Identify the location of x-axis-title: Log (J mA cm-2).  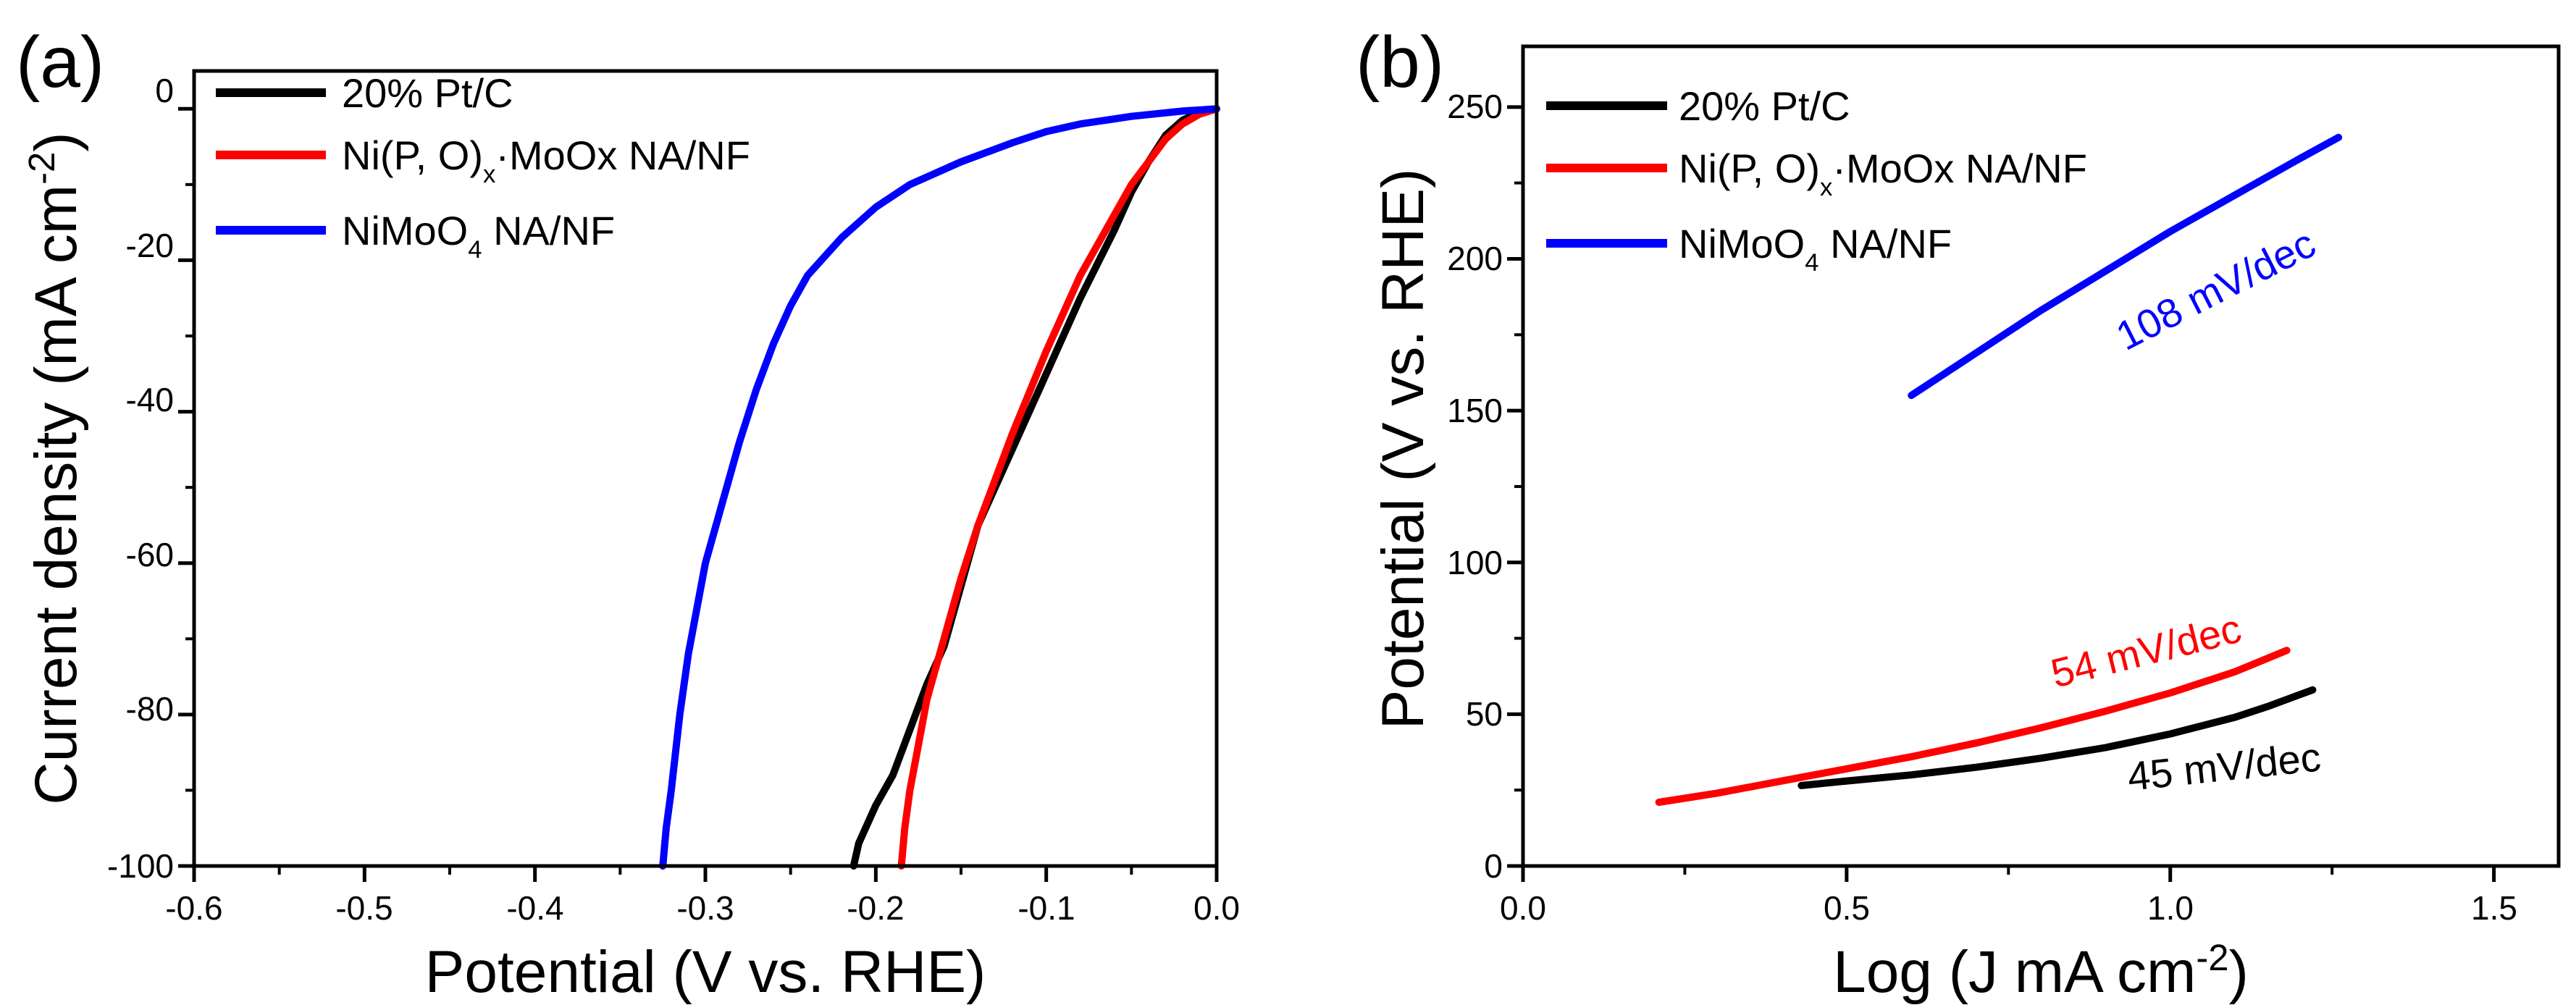
(2041, 971).